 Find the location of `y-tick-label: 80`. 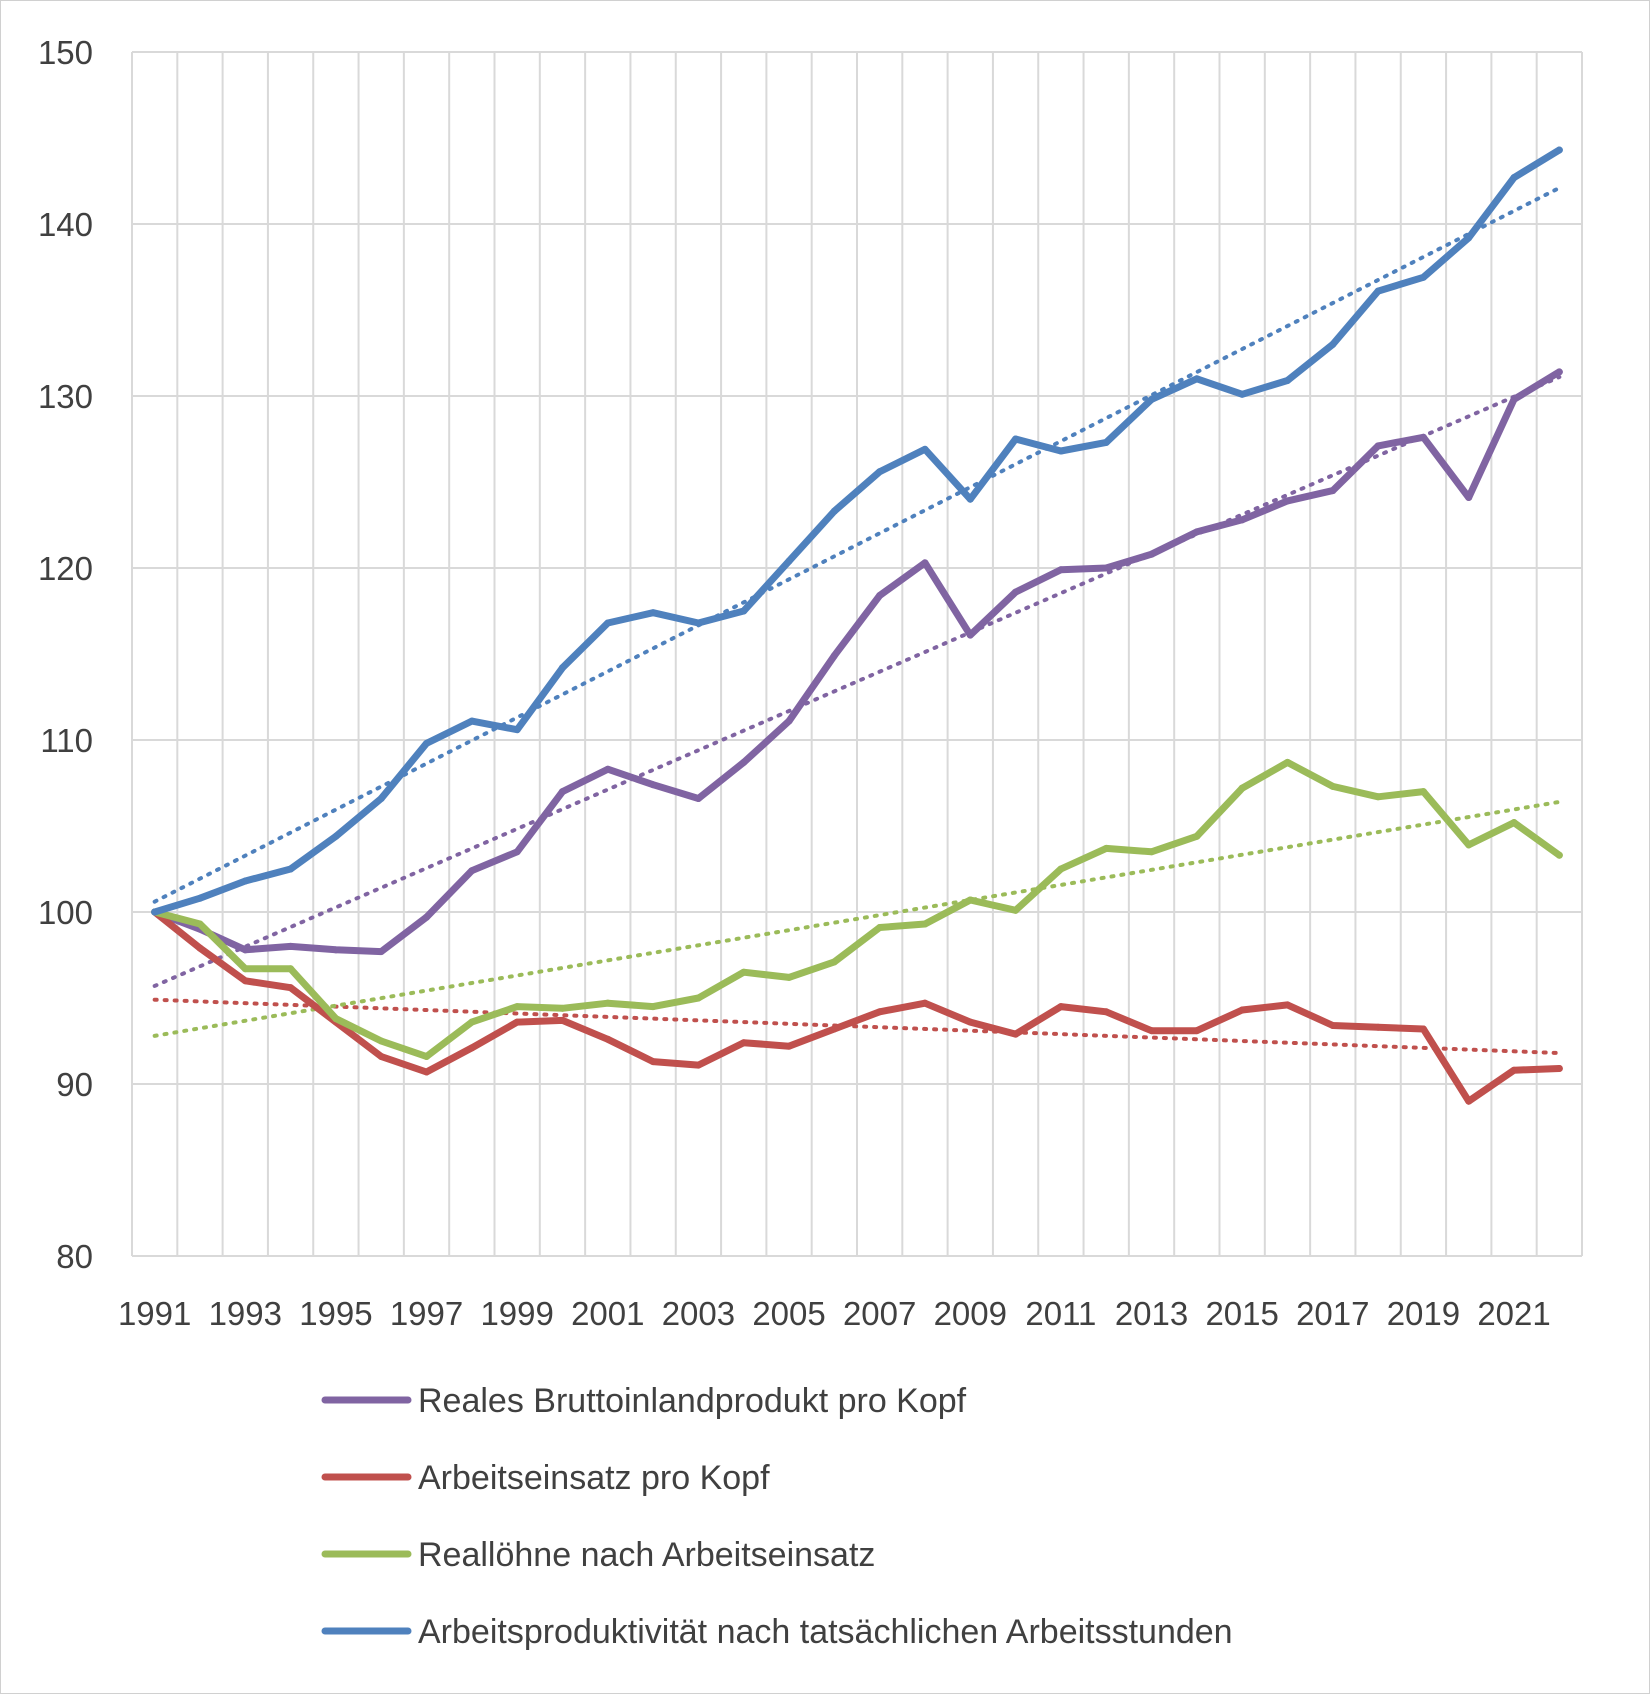

y-tick-label: 80 is located at coordinates (74, 1256).